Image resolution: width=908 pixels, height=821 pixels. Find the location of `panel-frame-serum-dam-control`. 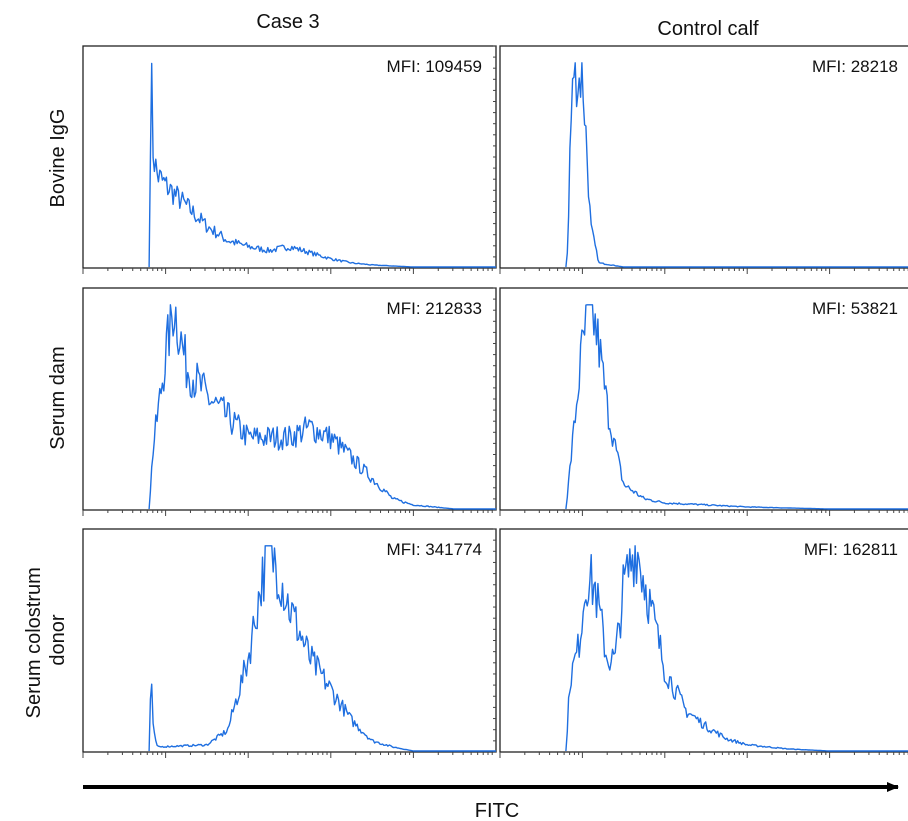

panel-frame-serum-dam-control is located at coordinates (703, 399).